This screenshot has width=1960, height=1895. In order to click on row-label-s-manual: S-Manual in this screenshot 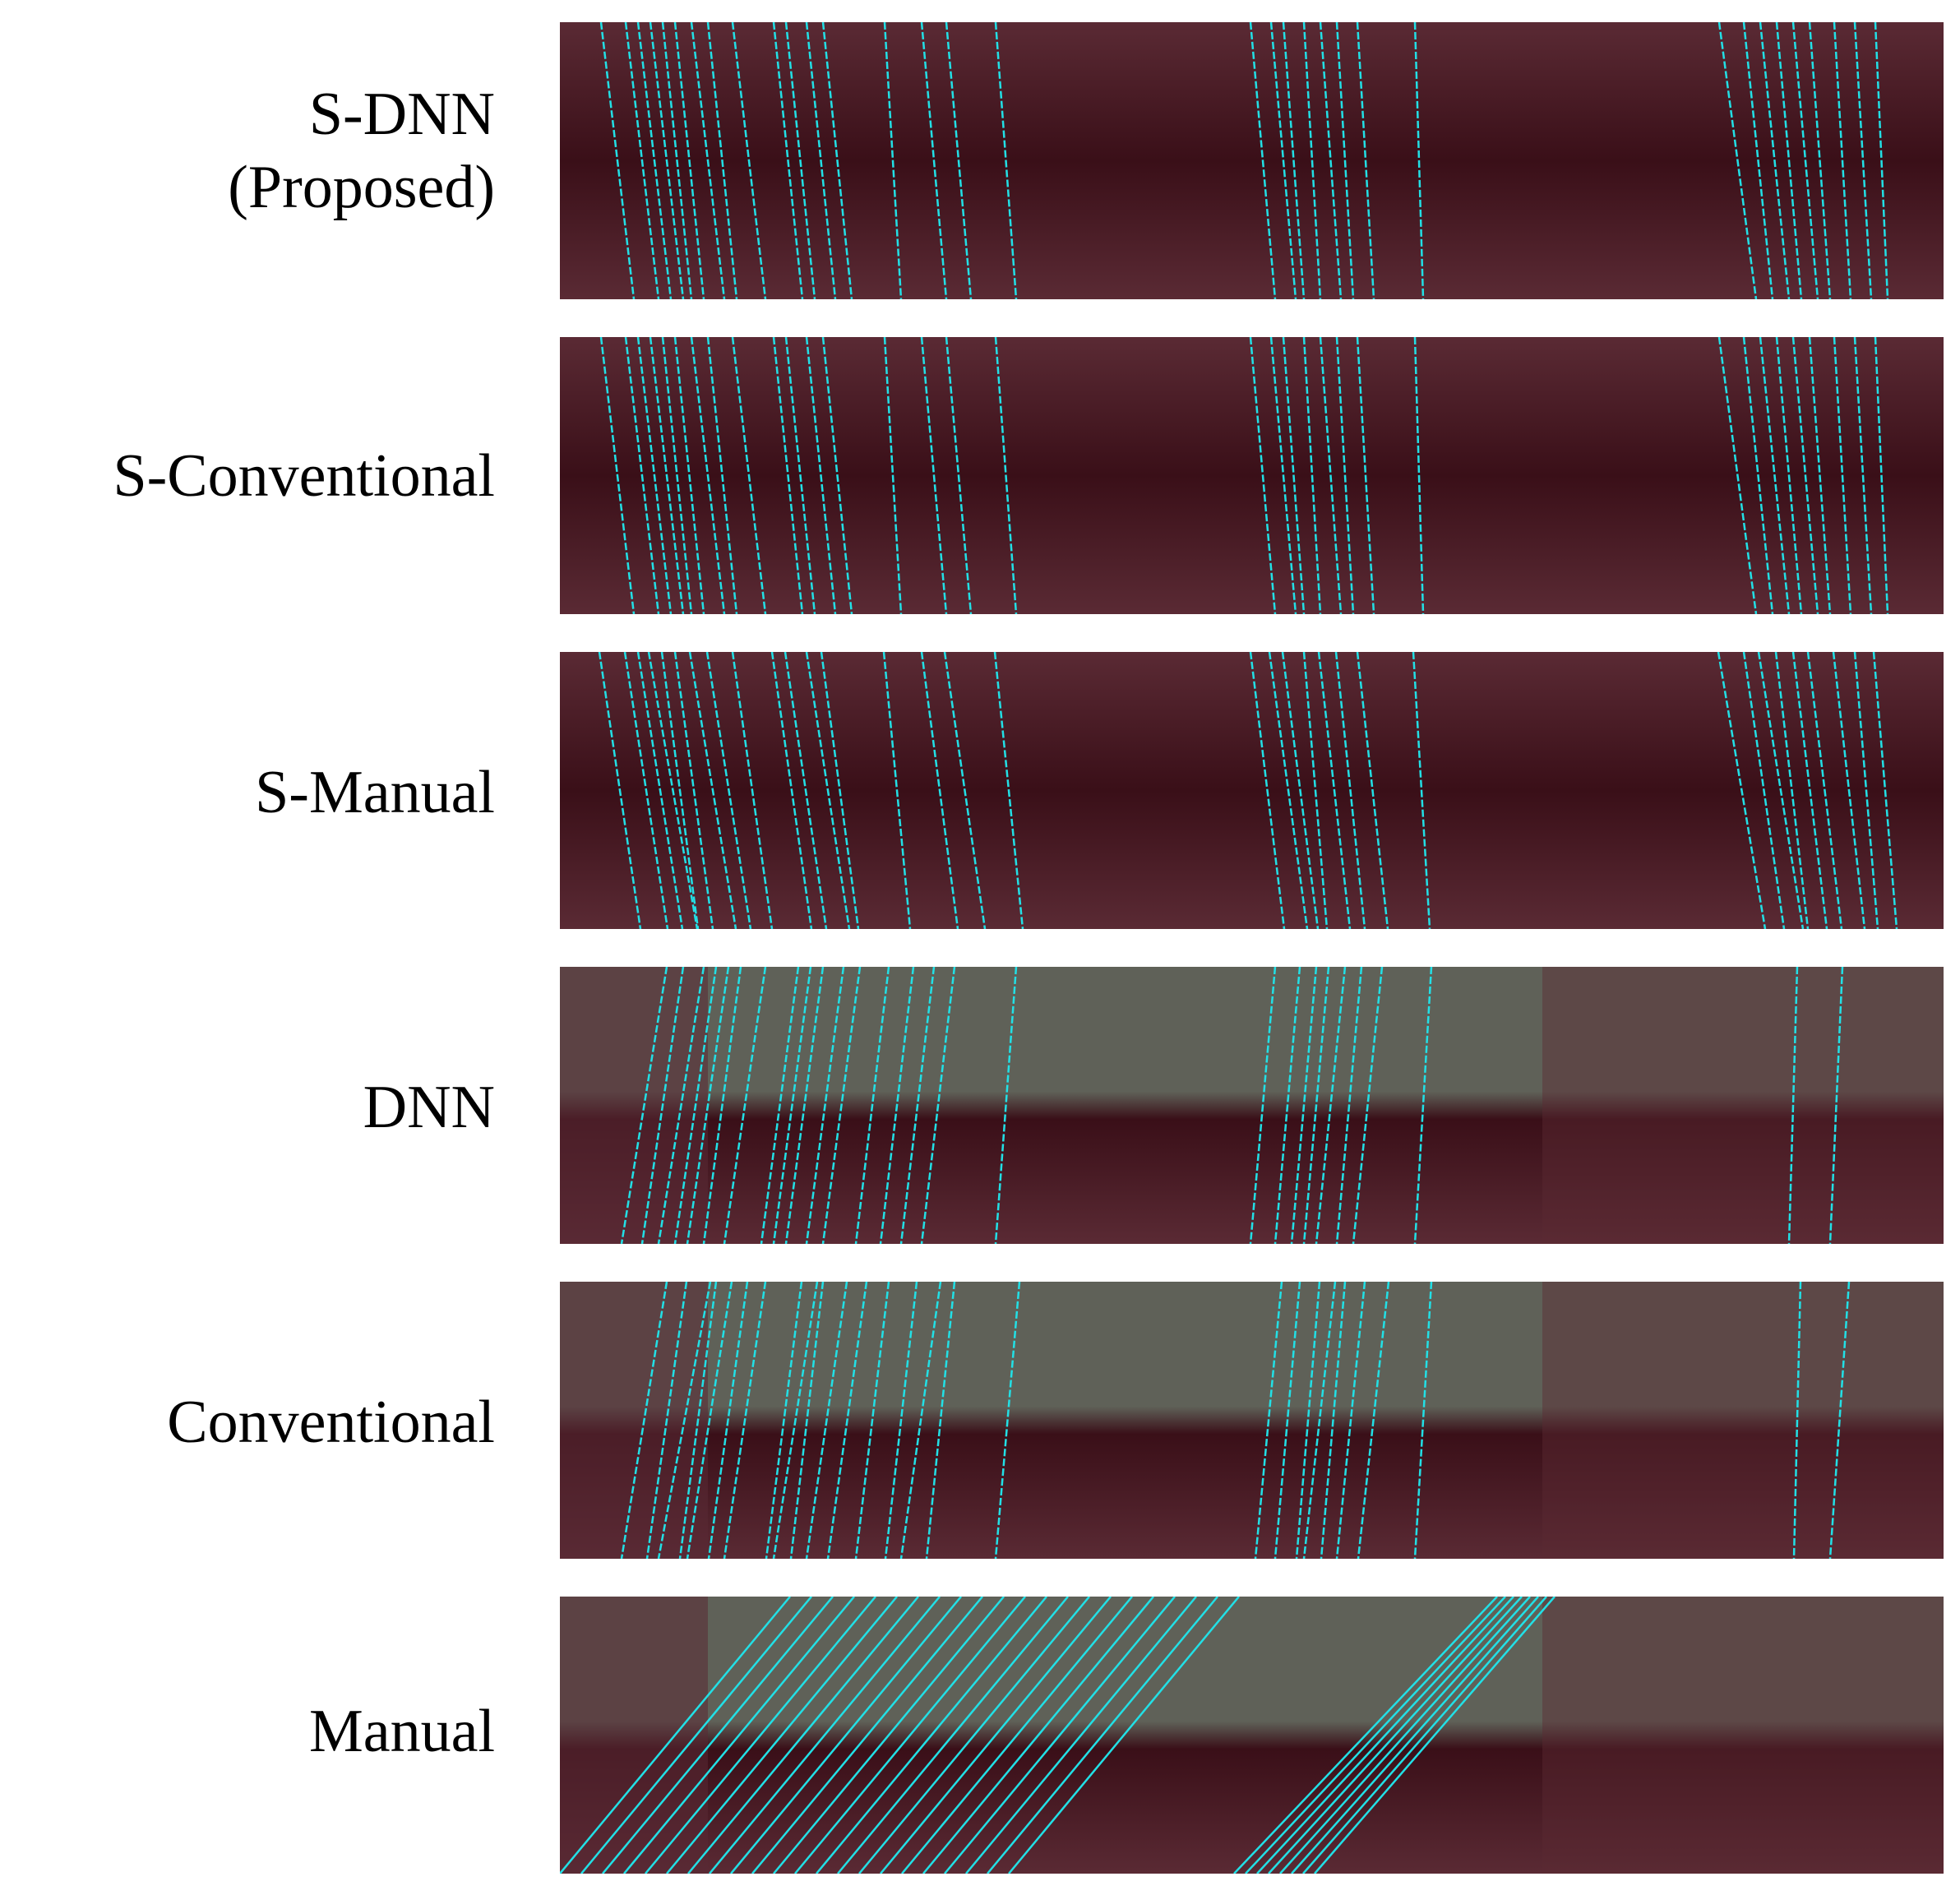, I will do `click(375, 793)`.